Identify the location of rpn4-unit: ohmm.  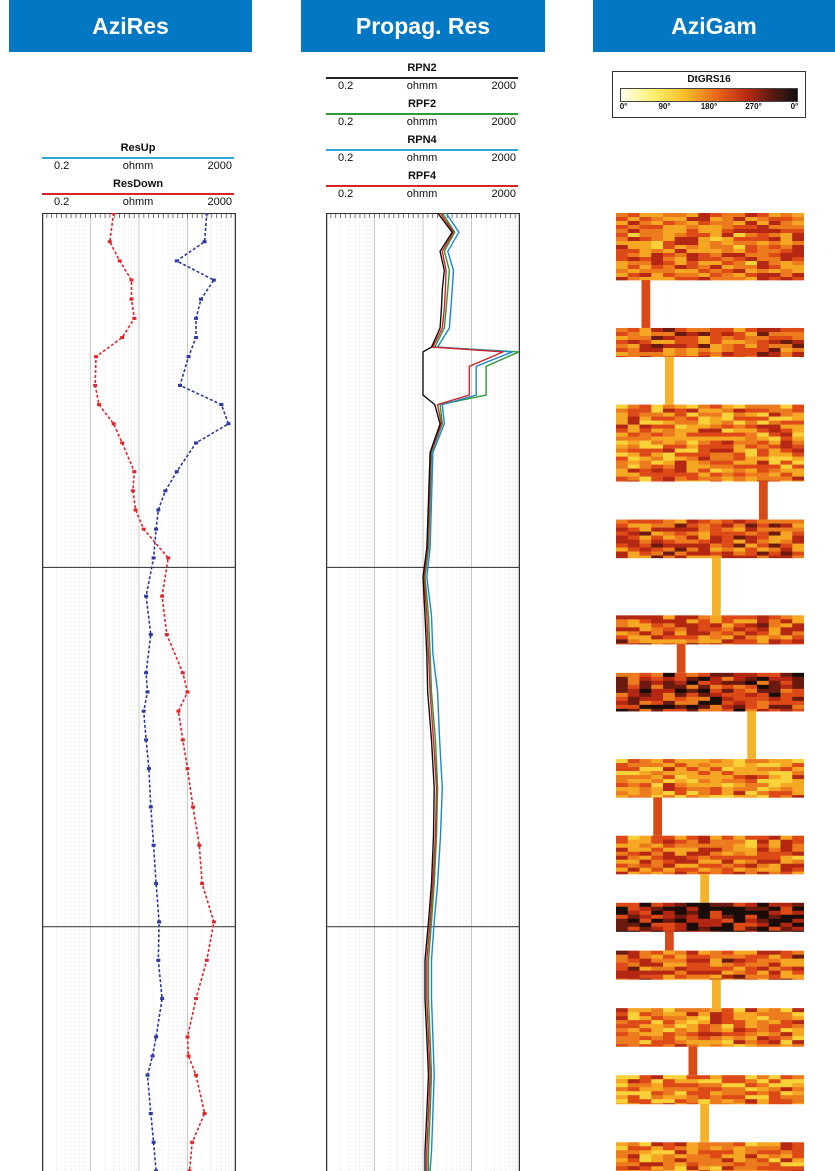
(422, 158).